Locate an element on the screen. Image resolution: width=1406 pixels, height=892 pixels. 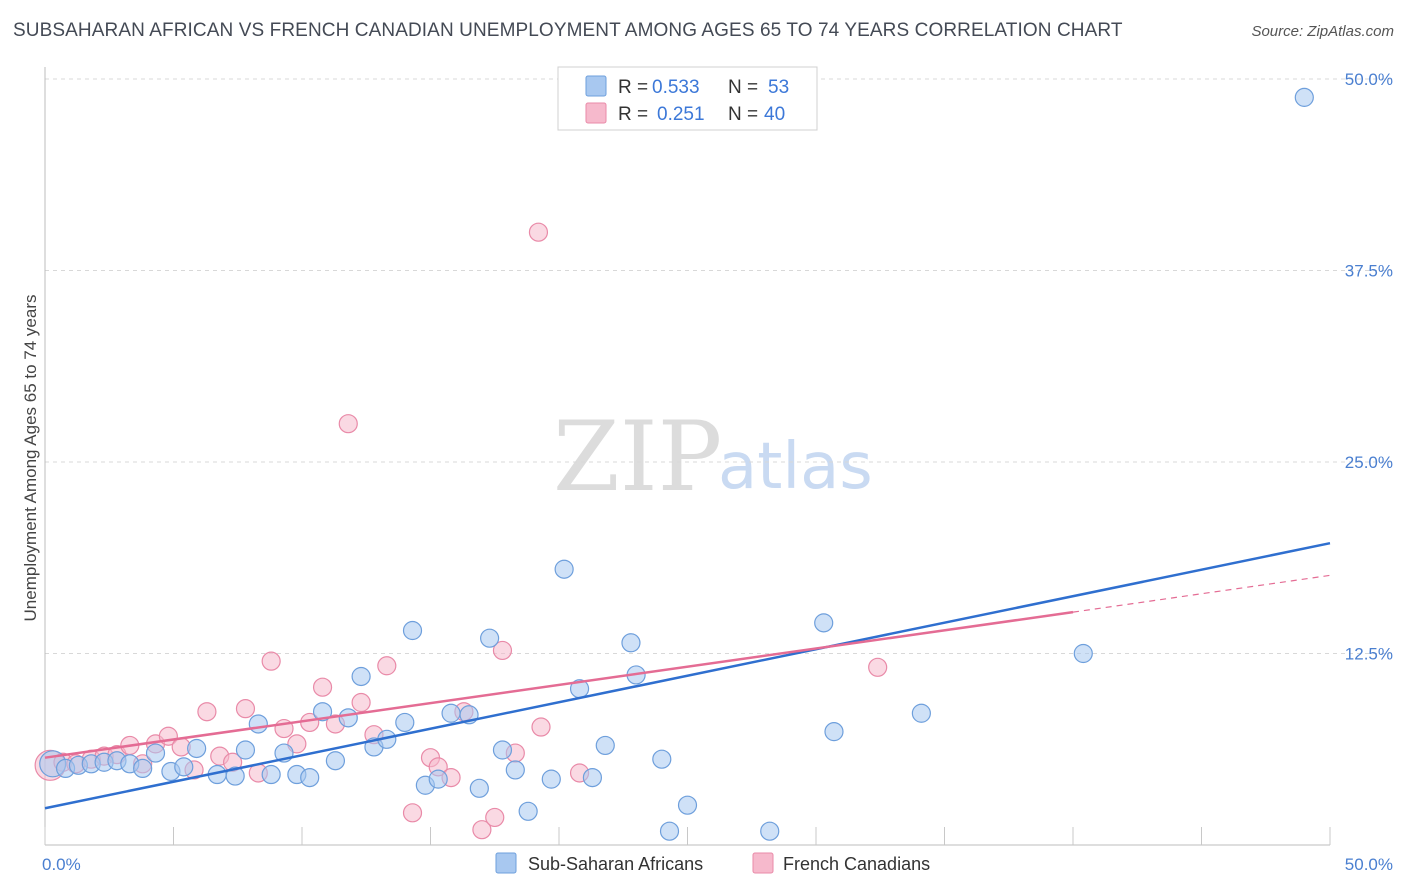
x-ticks is located at coordinates (687, 836).